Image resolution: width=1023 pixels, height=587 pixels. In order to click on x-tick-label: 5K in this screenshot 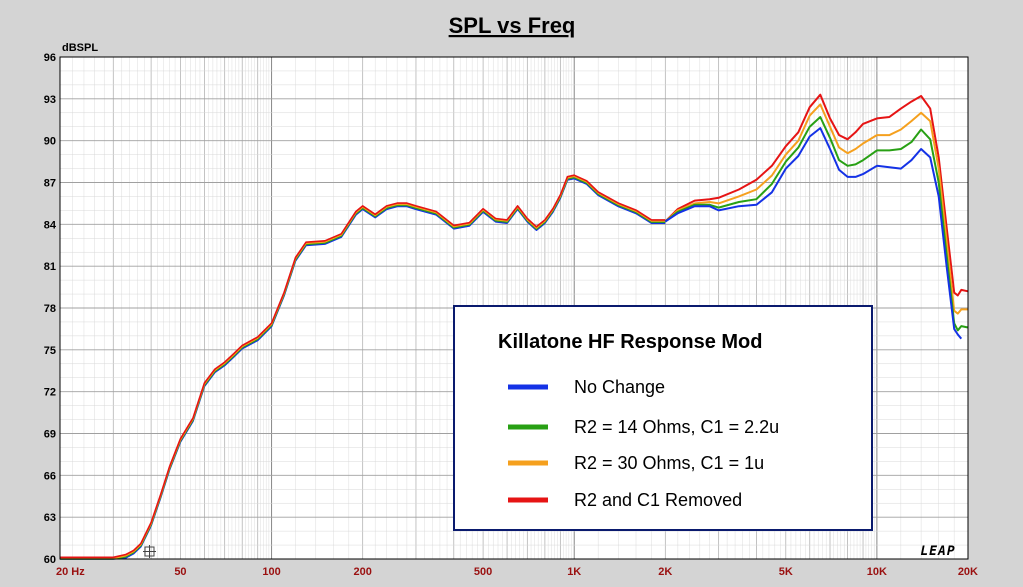, I will do `click(786, 572)`.